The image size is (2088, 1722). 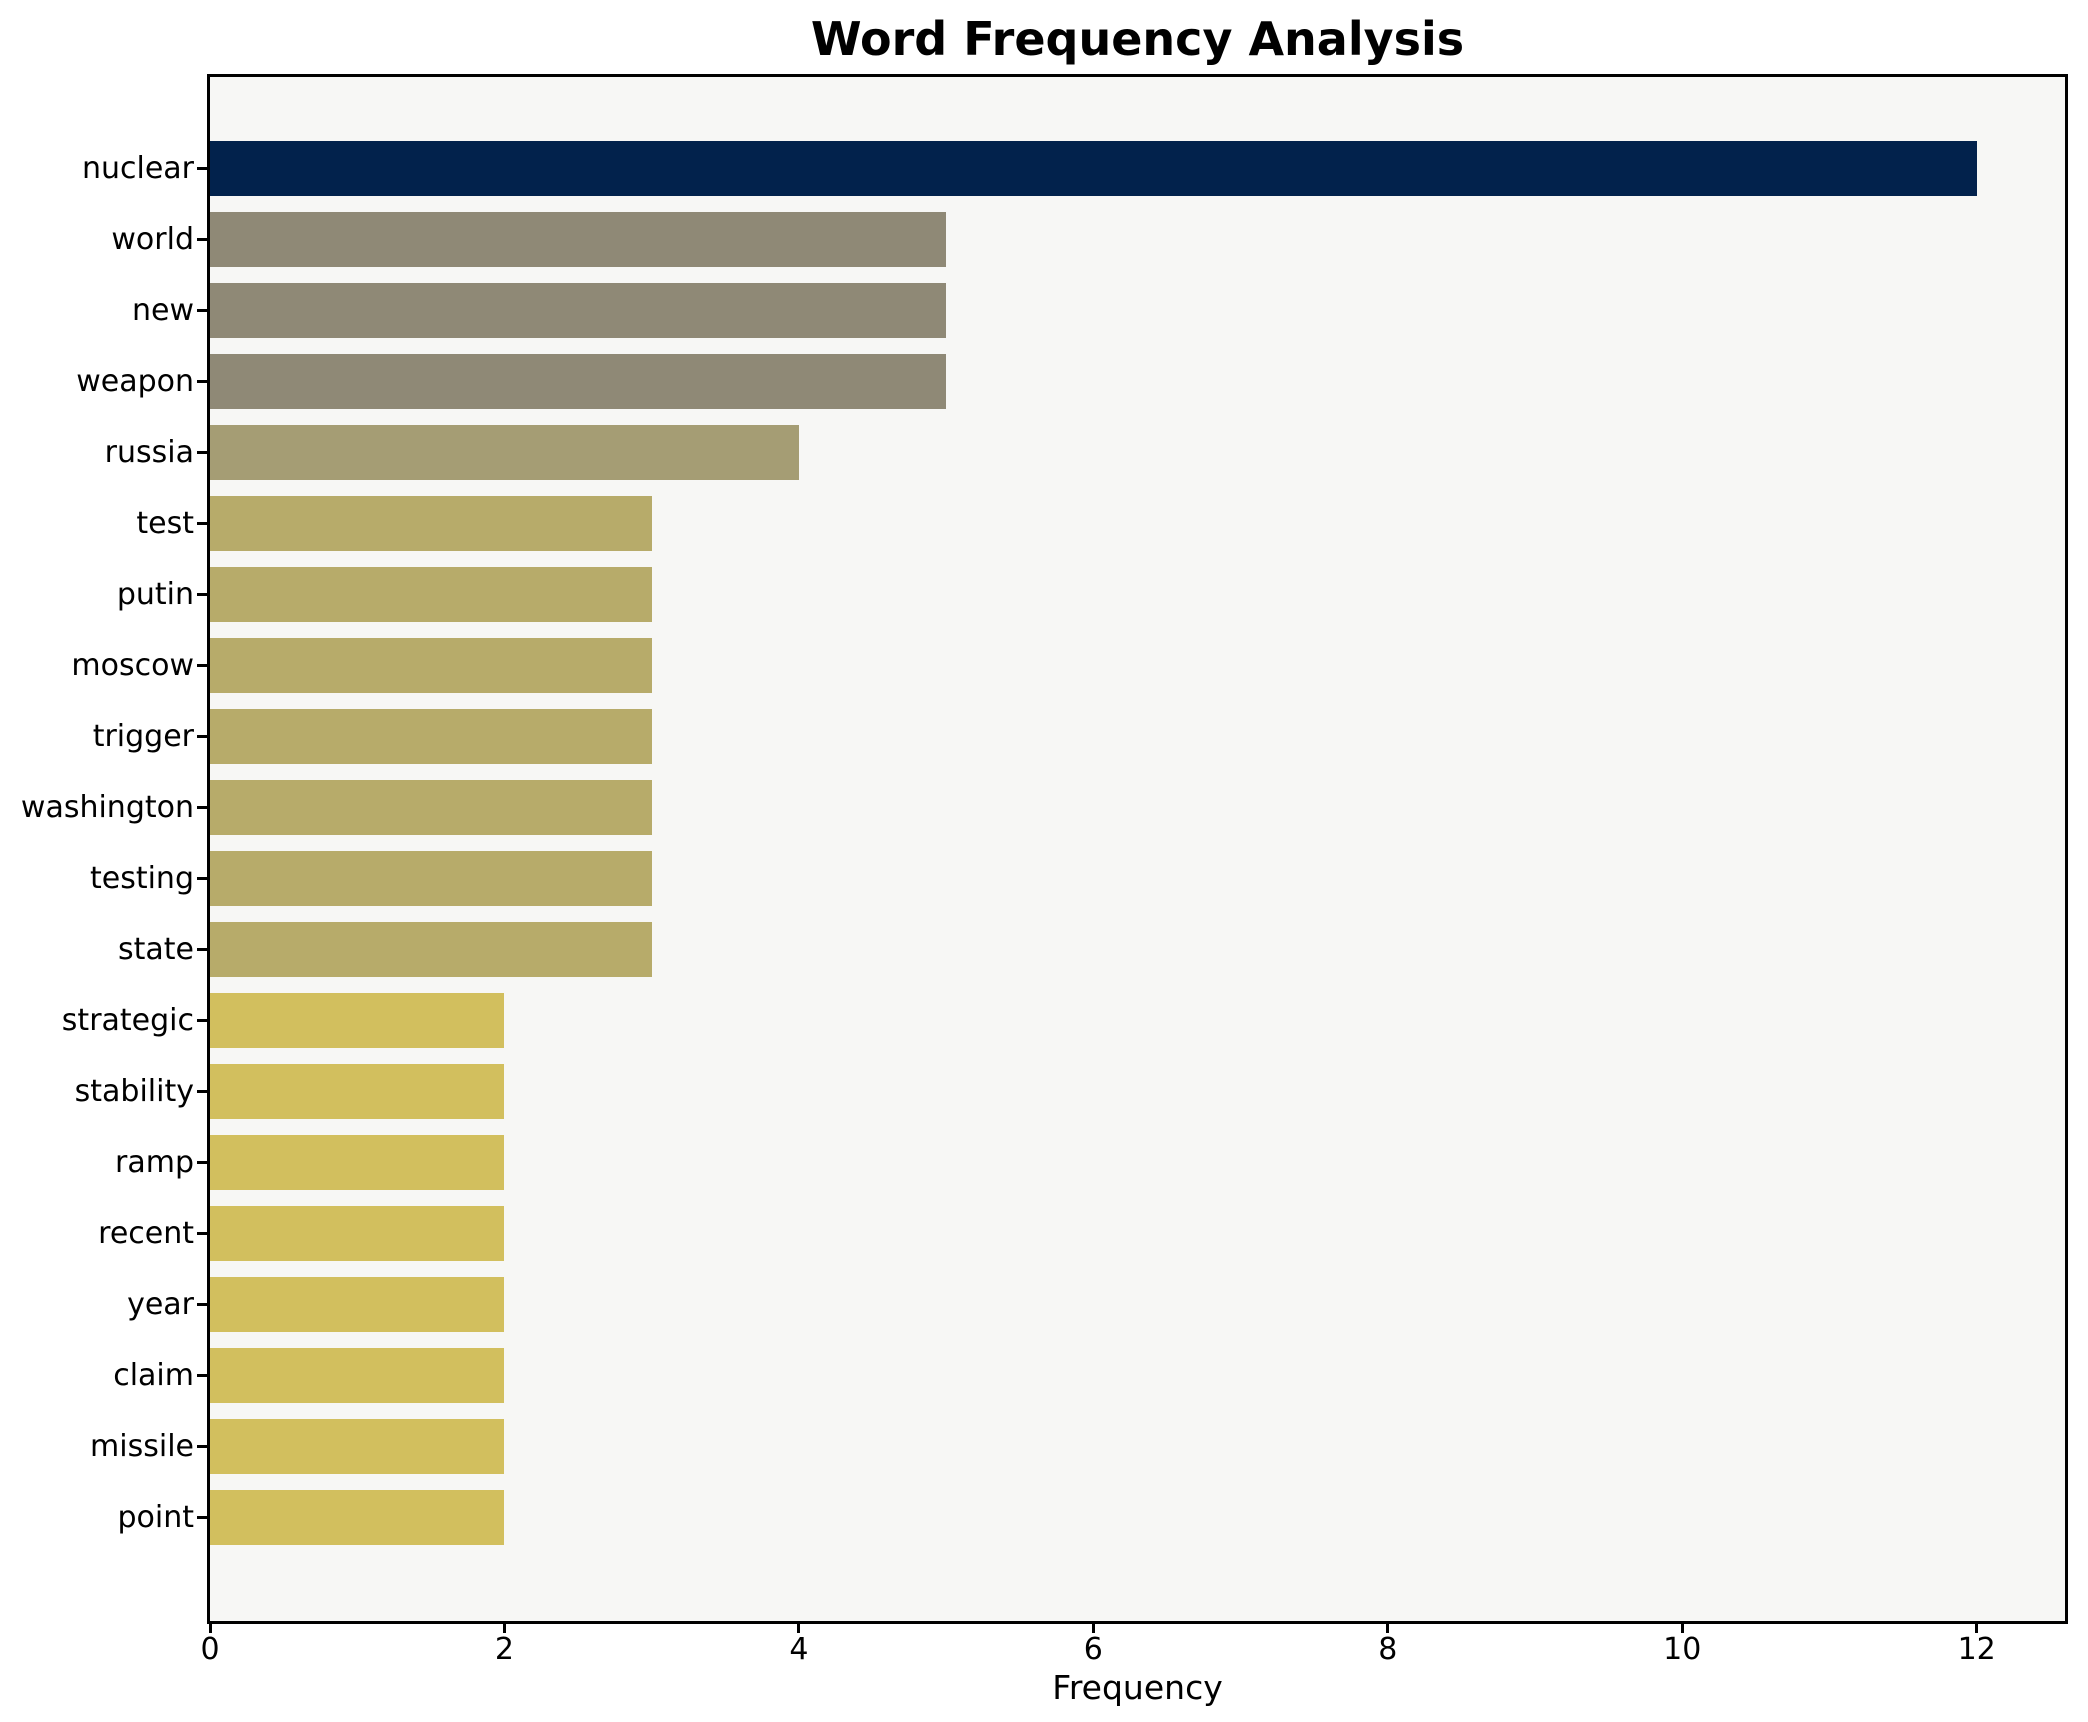 I want to click on y-tick-label: test, so click(x=165, y=523).